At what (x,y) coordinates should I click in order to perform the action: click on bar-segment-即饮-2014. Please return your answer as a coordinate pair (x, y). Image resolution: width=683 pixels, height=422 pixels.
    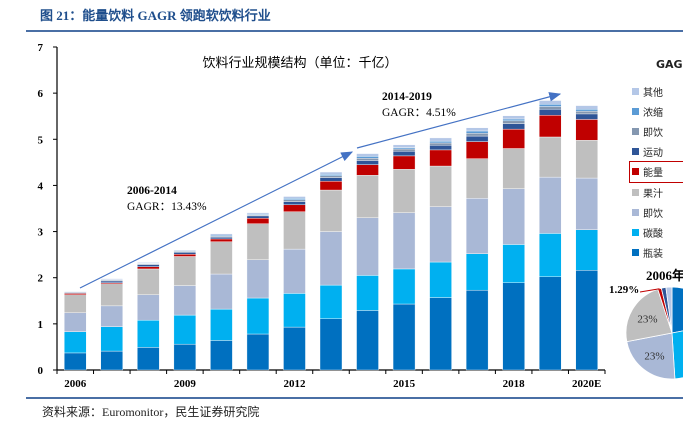
    Looking at the image, I should click on (367, 246).